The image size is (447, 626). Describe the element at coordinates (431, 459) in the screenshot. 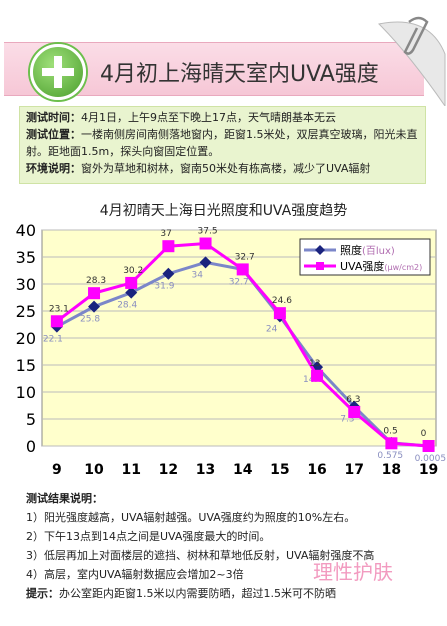

I see `data-label: 0.0005` at that location.